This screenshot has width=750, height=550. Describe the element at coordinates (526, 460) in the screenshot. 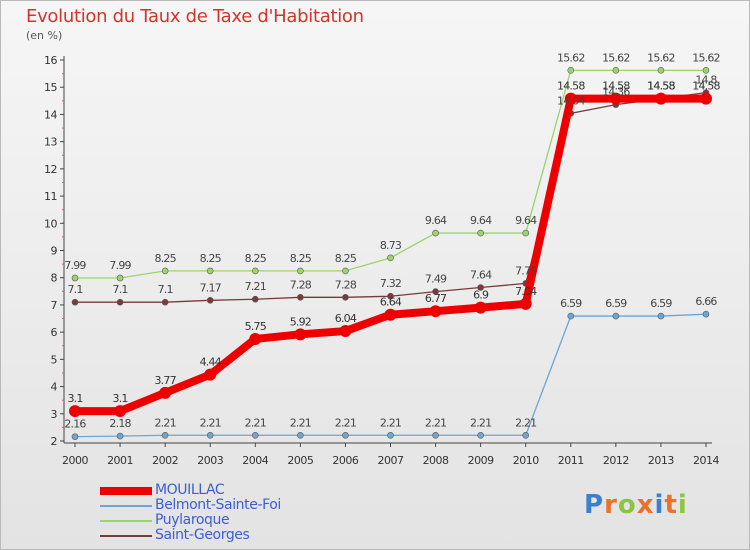

I see `x-tick-label: 2010` at that location.